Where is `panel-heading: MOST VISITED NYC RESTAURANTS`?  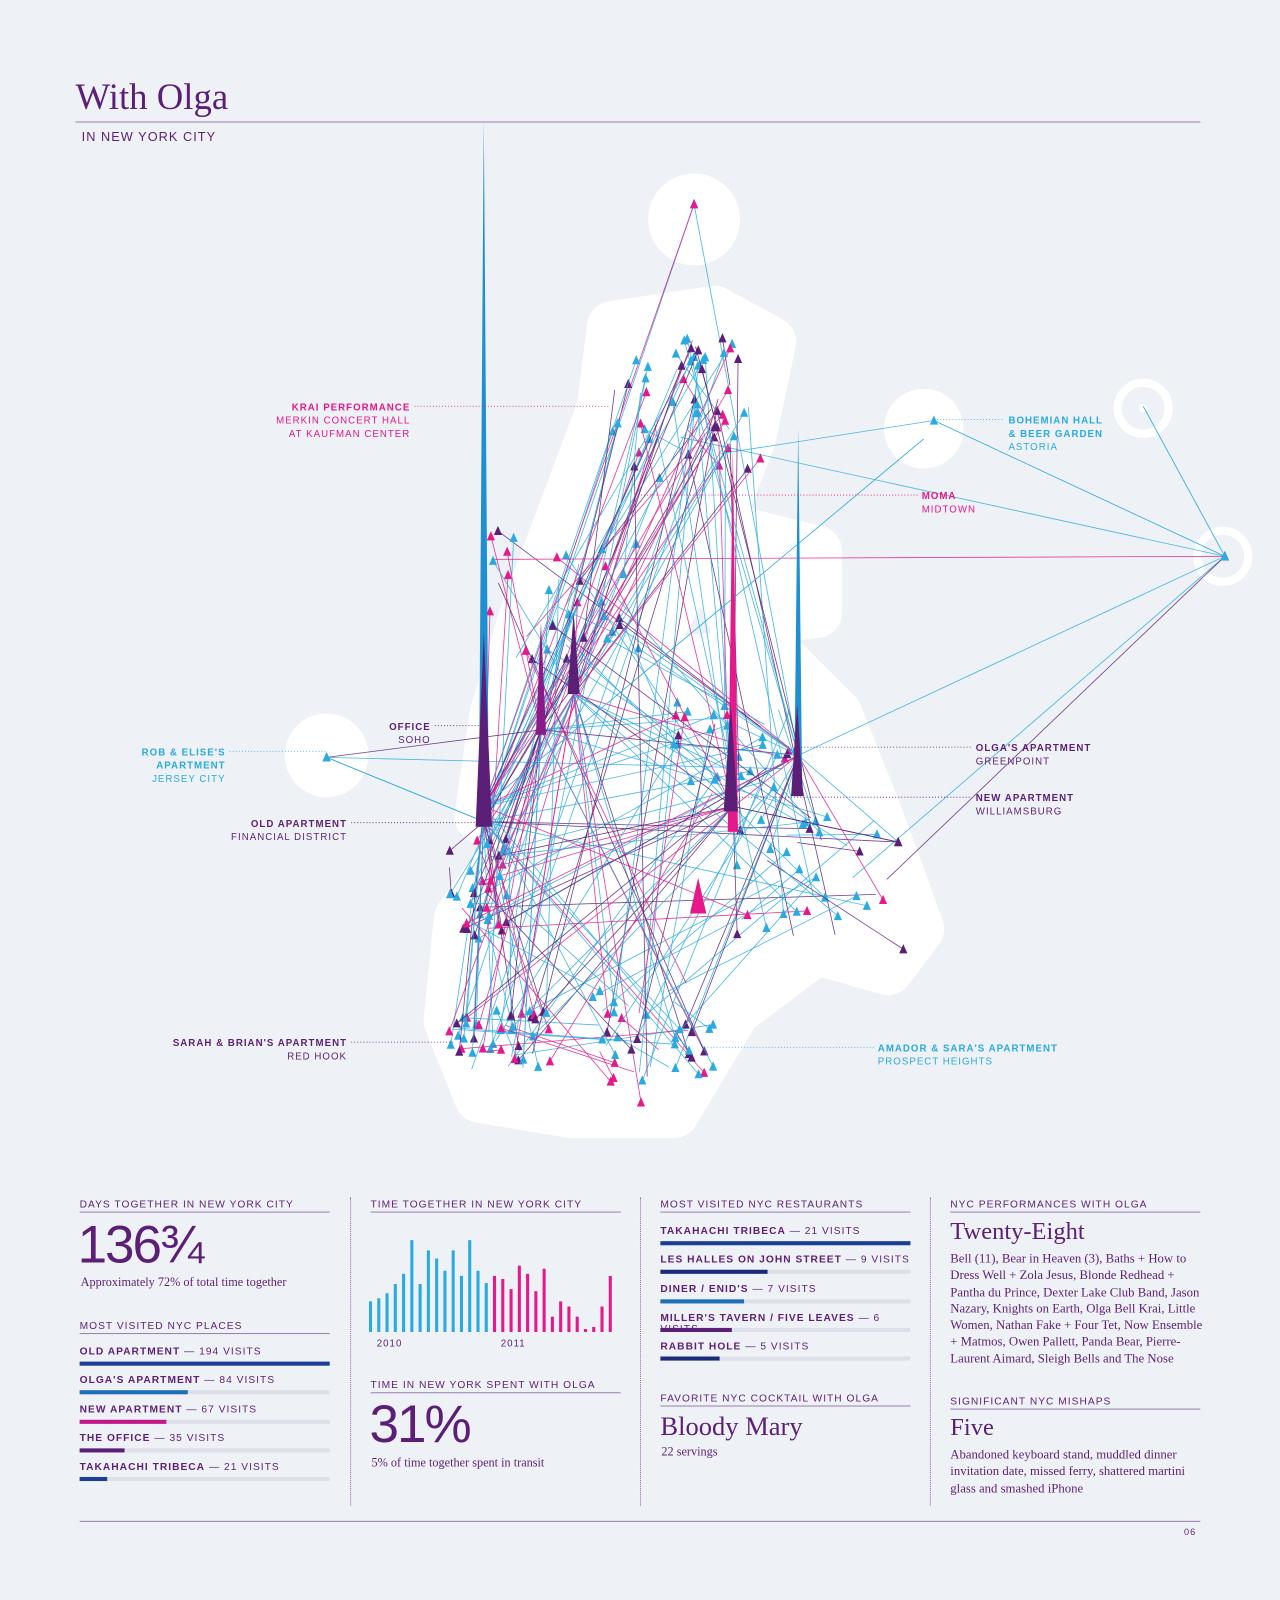
panel-heading: MOST VISITED NYC RESTAURANTS is located at coordinates (762, 1205).